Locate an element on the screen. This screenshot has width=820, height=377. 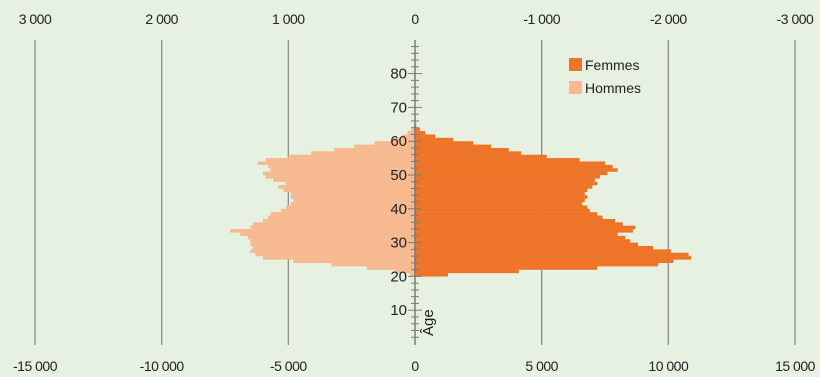
age-tick-label: 50 is located at coordinates (398, 175).